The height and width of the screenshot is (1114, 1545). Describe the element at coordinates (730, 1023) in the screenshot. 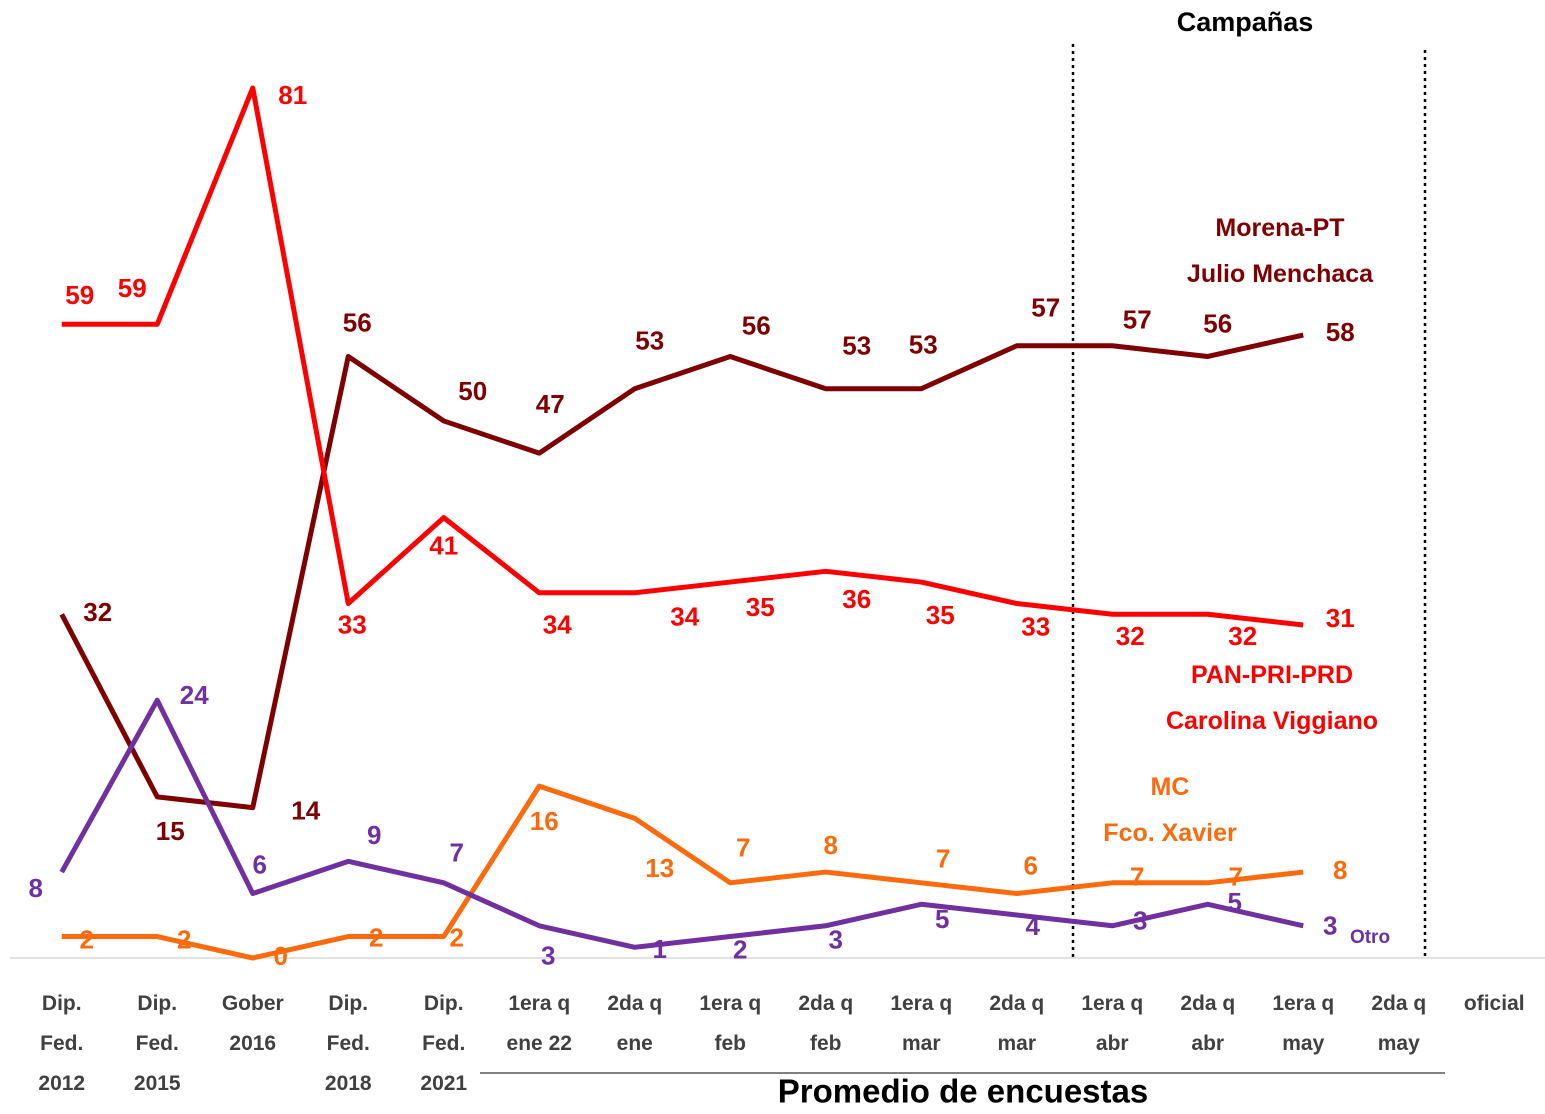

I see `x-tick-label: 1era q feb` at that location.